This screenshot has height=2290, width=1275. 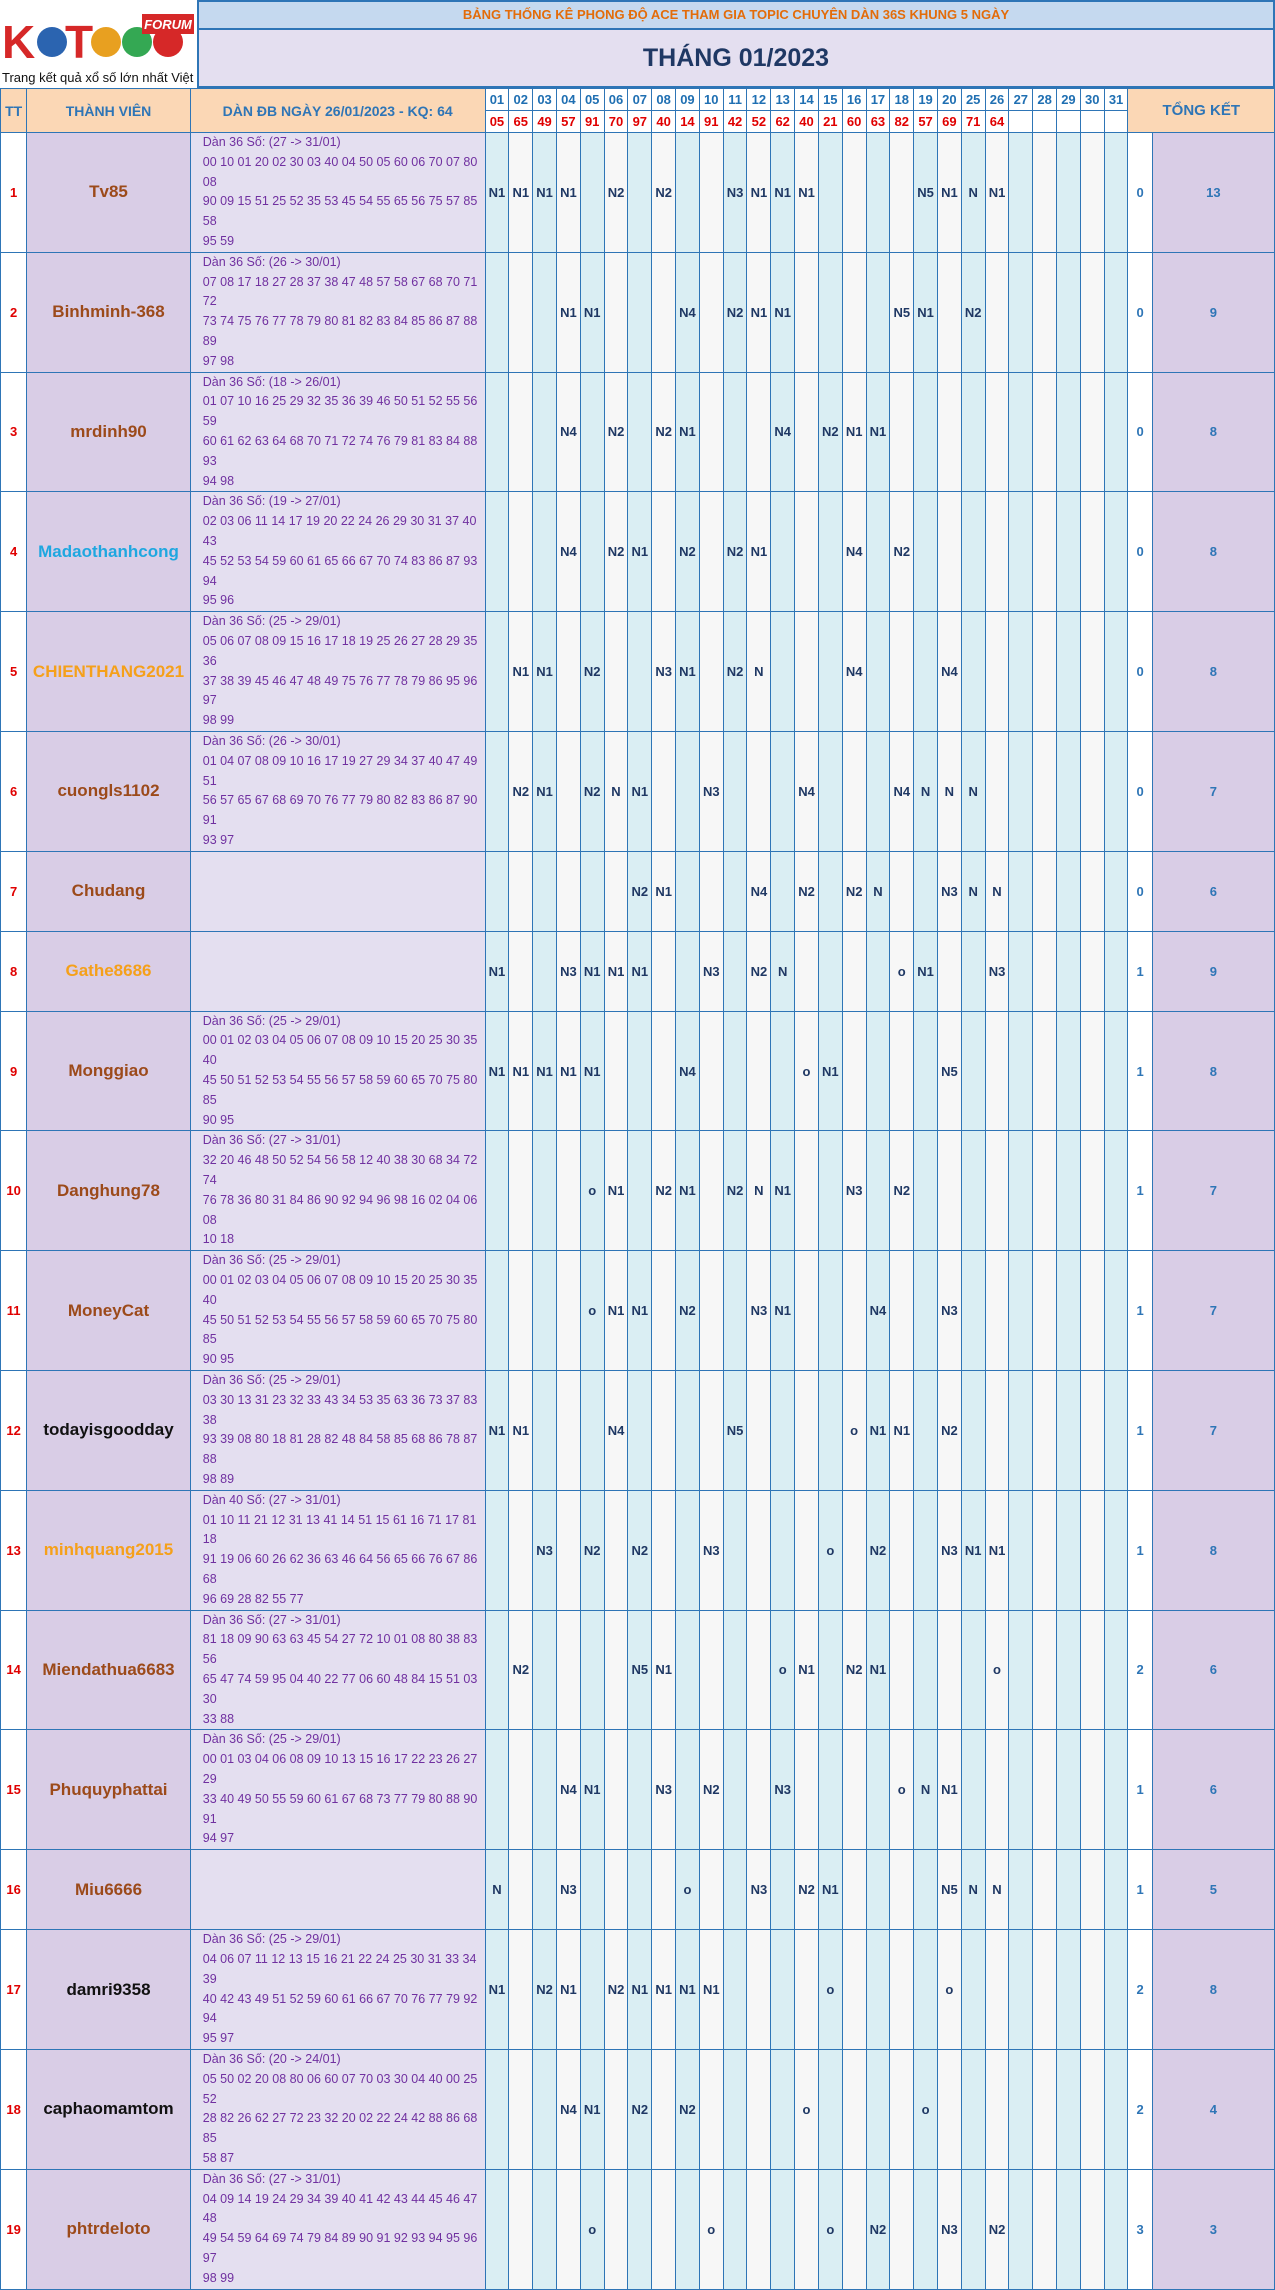 What do you see at coordinates (1116, 99) in the screenshot?
I see `day-header-31: 31` at bounding box center [1116, 99].